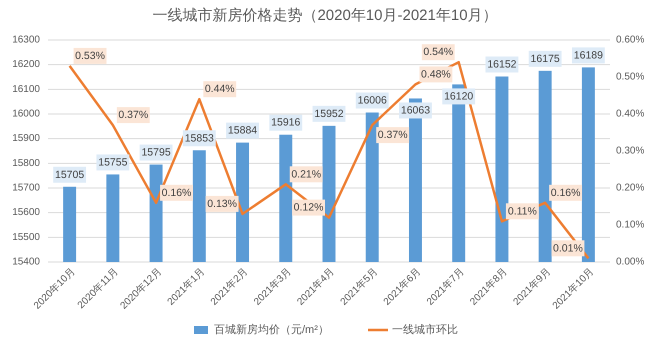  I want to click on y-tick-label: 15900, so click(26, 138).